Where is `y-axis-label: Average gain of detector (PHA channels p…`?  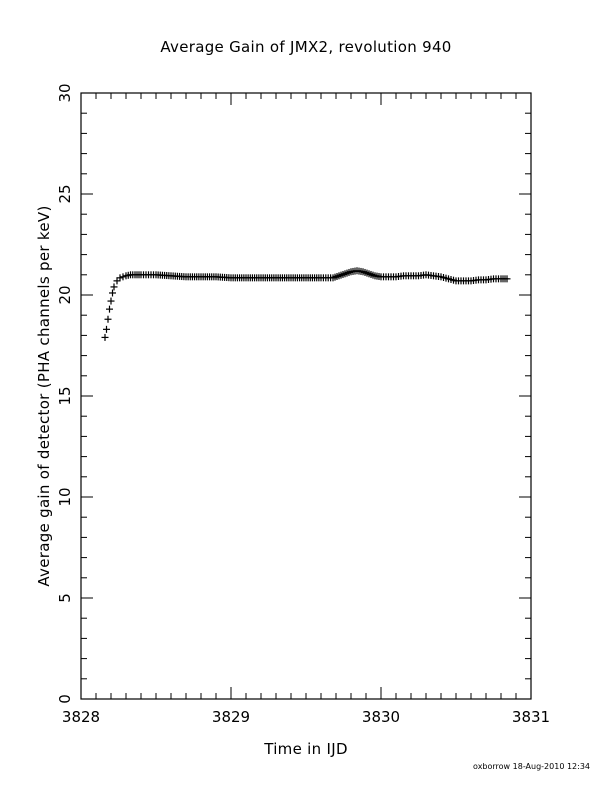
y-axis-label: Average gain of detector (PHA channels p… is located at coordinates (44, 396).